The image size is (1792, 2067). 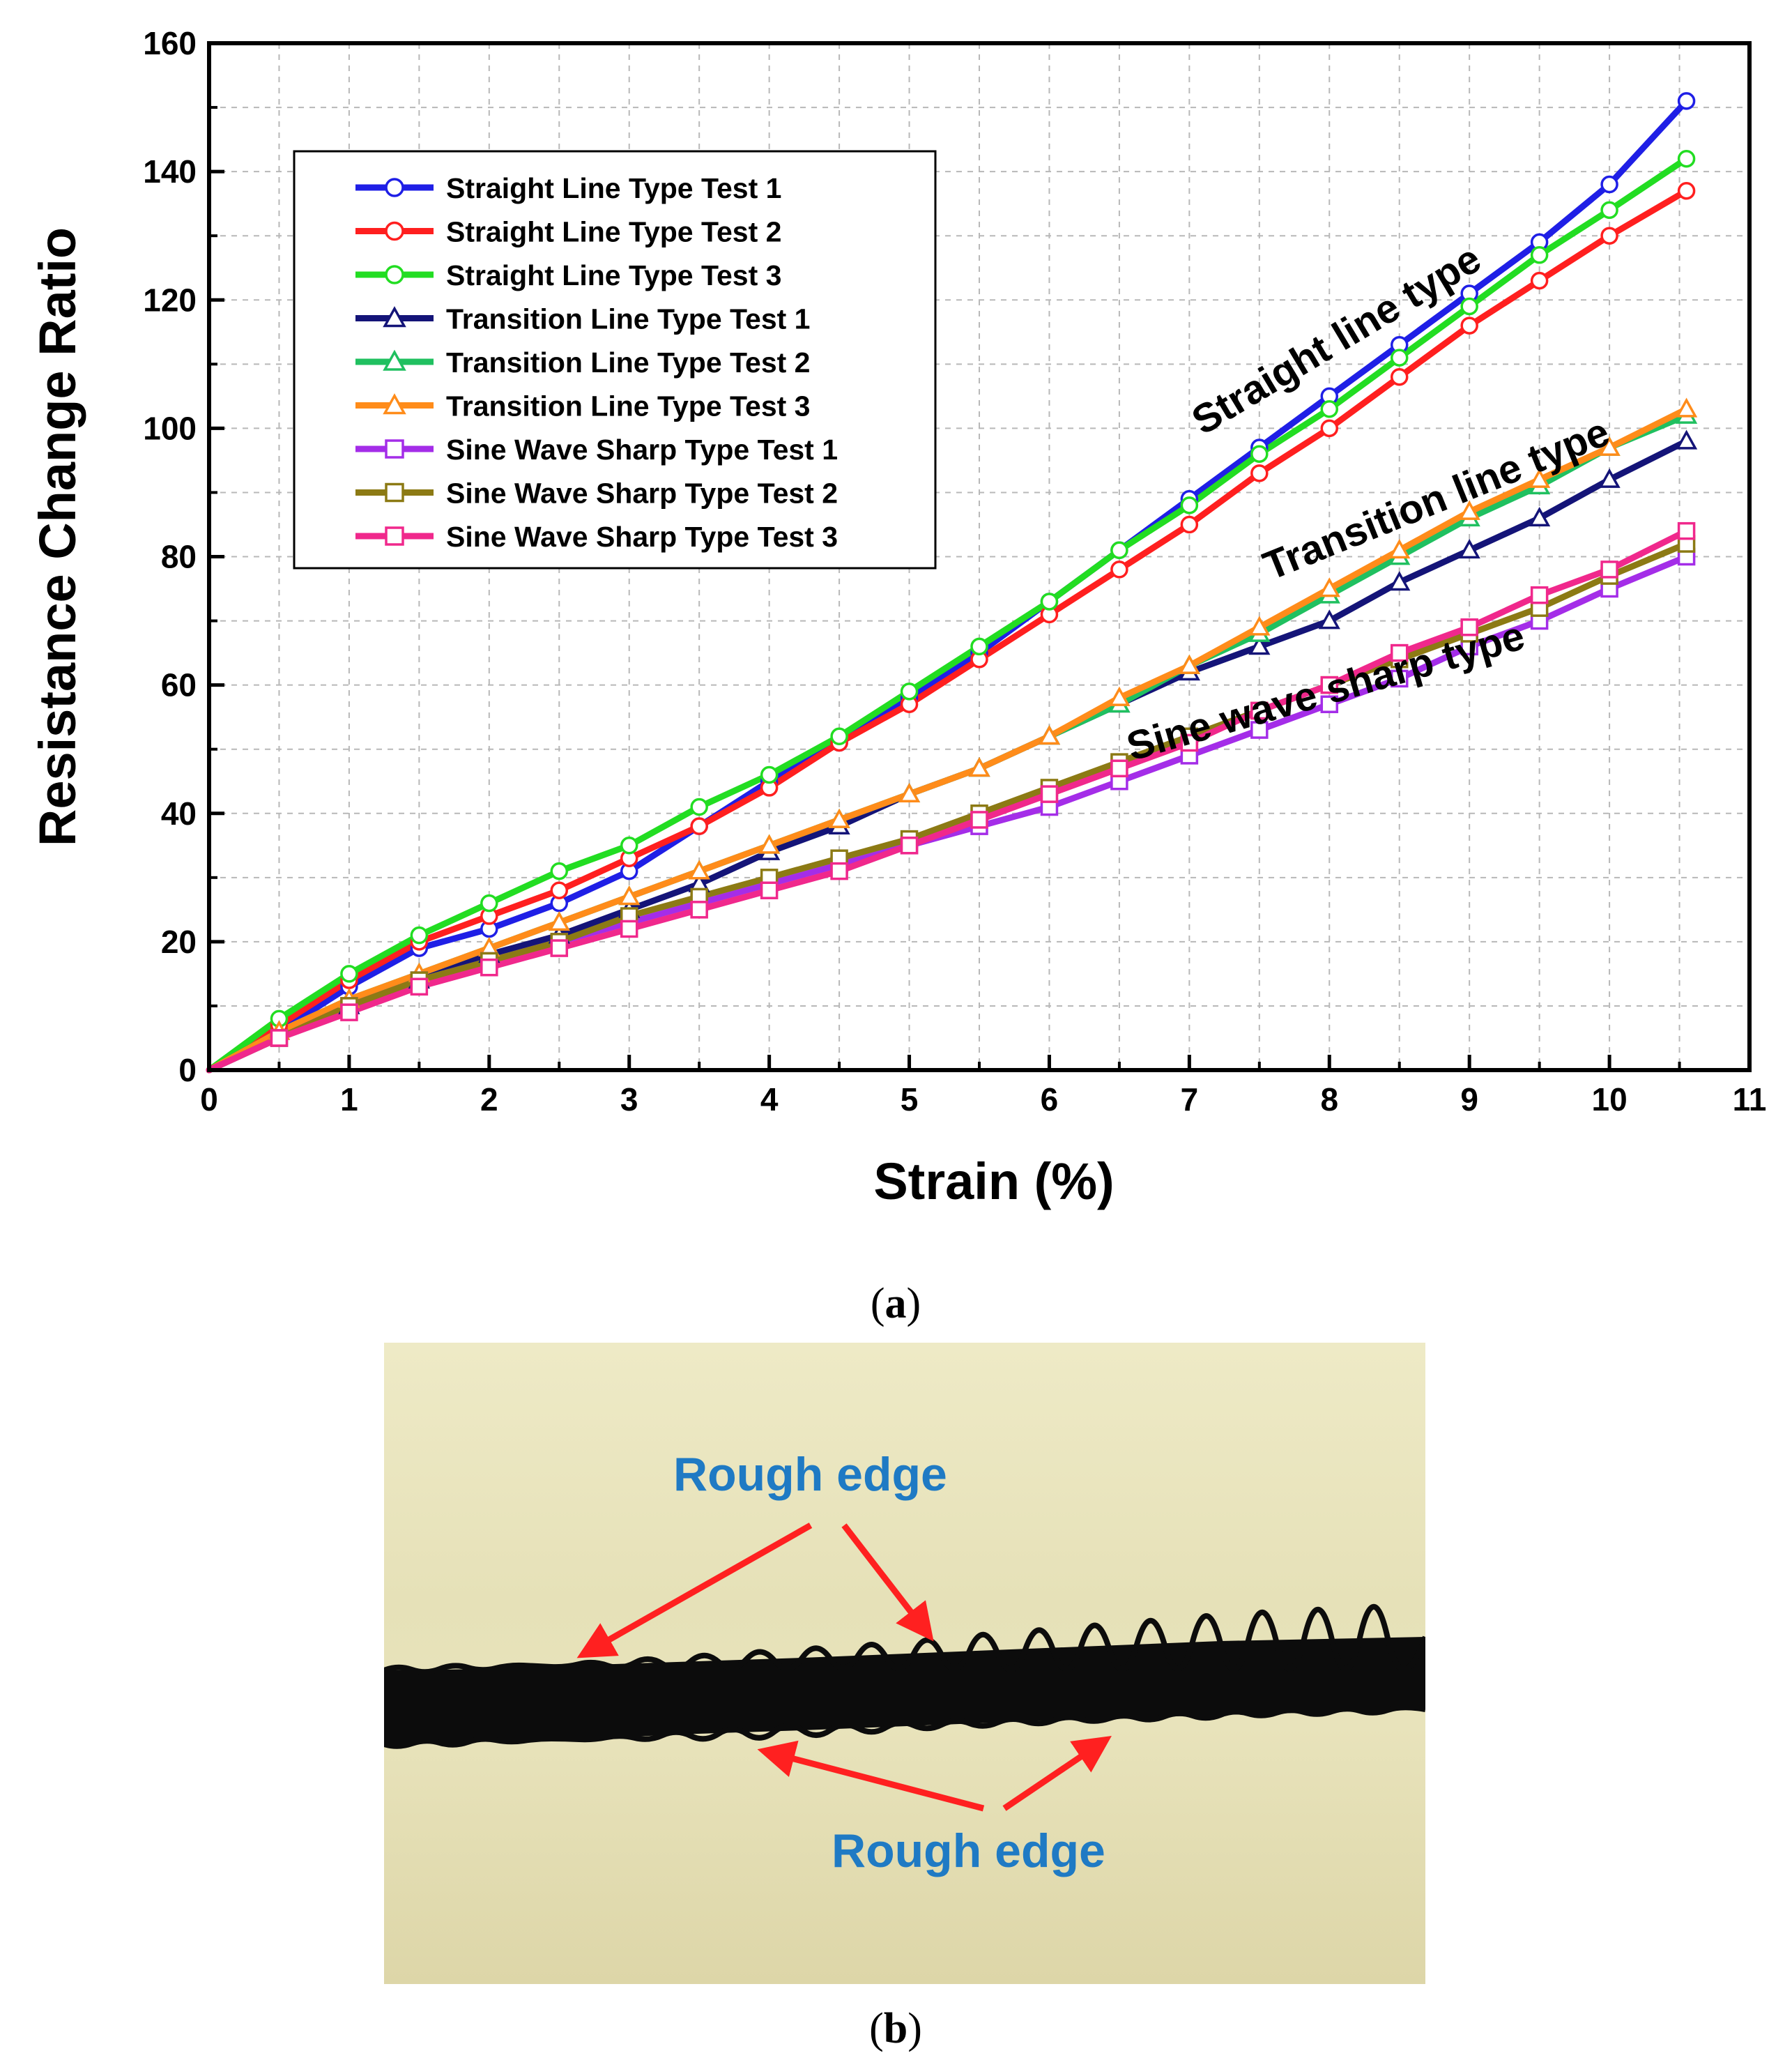 I want to click on x-tick-label: 1, so click(x=349, y=1099).